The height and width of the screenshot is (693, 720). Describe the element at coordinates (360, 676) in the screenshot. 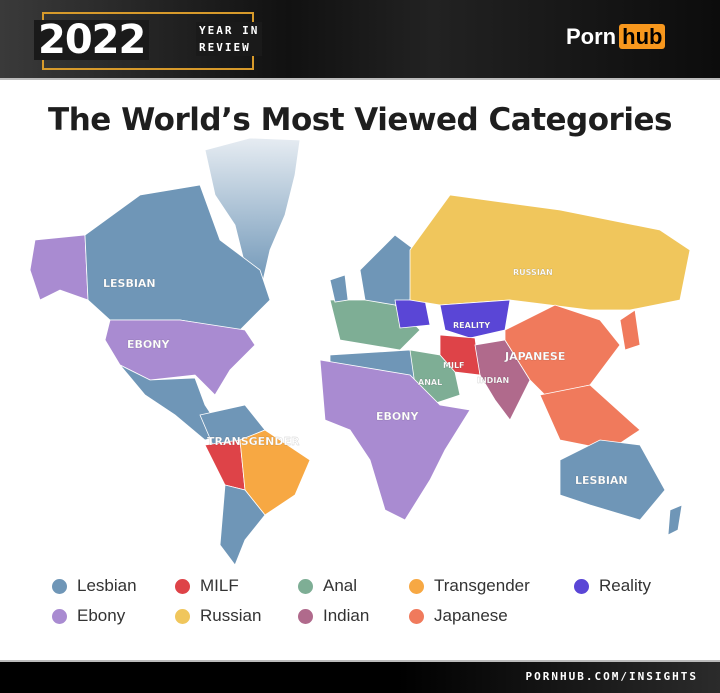

I see `footer-banner: PORNHUB.COM/INSIGHTS` at that location.